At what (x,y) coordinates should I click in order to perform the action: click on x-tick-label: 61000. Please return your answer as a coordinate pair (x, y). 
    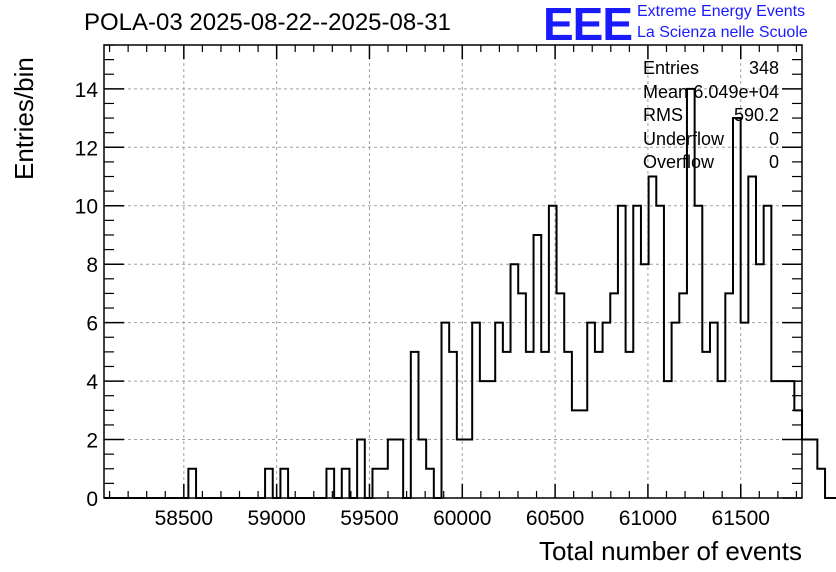
    Looking at the image, I should click on (648, 518).